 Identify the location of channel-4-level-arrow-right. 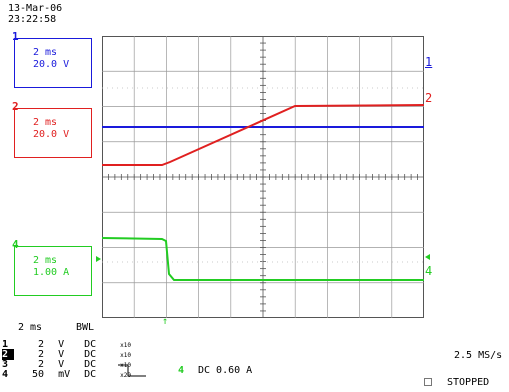
(427, 257).